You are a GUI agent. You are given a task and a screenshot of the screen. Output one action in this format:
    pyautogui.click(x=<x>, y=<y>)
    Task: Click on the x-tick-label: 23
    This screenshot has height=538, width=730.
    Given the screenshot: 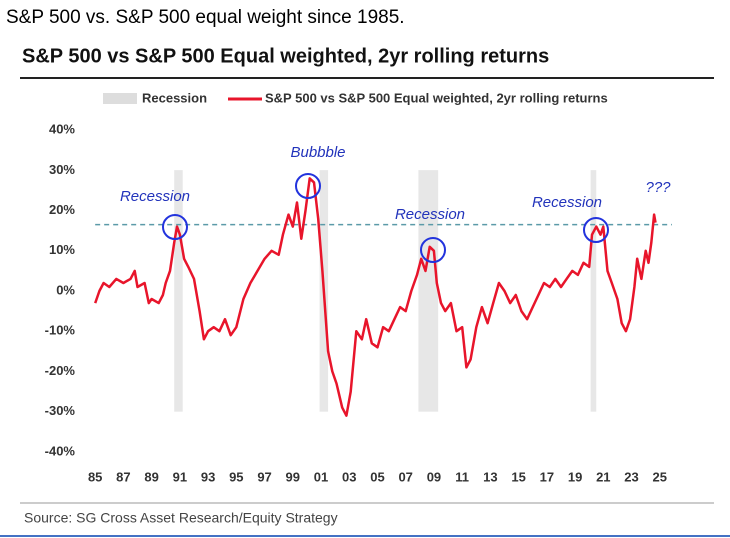 What is the action you would take?
    pyautogui.click(x=631, y=476)
    